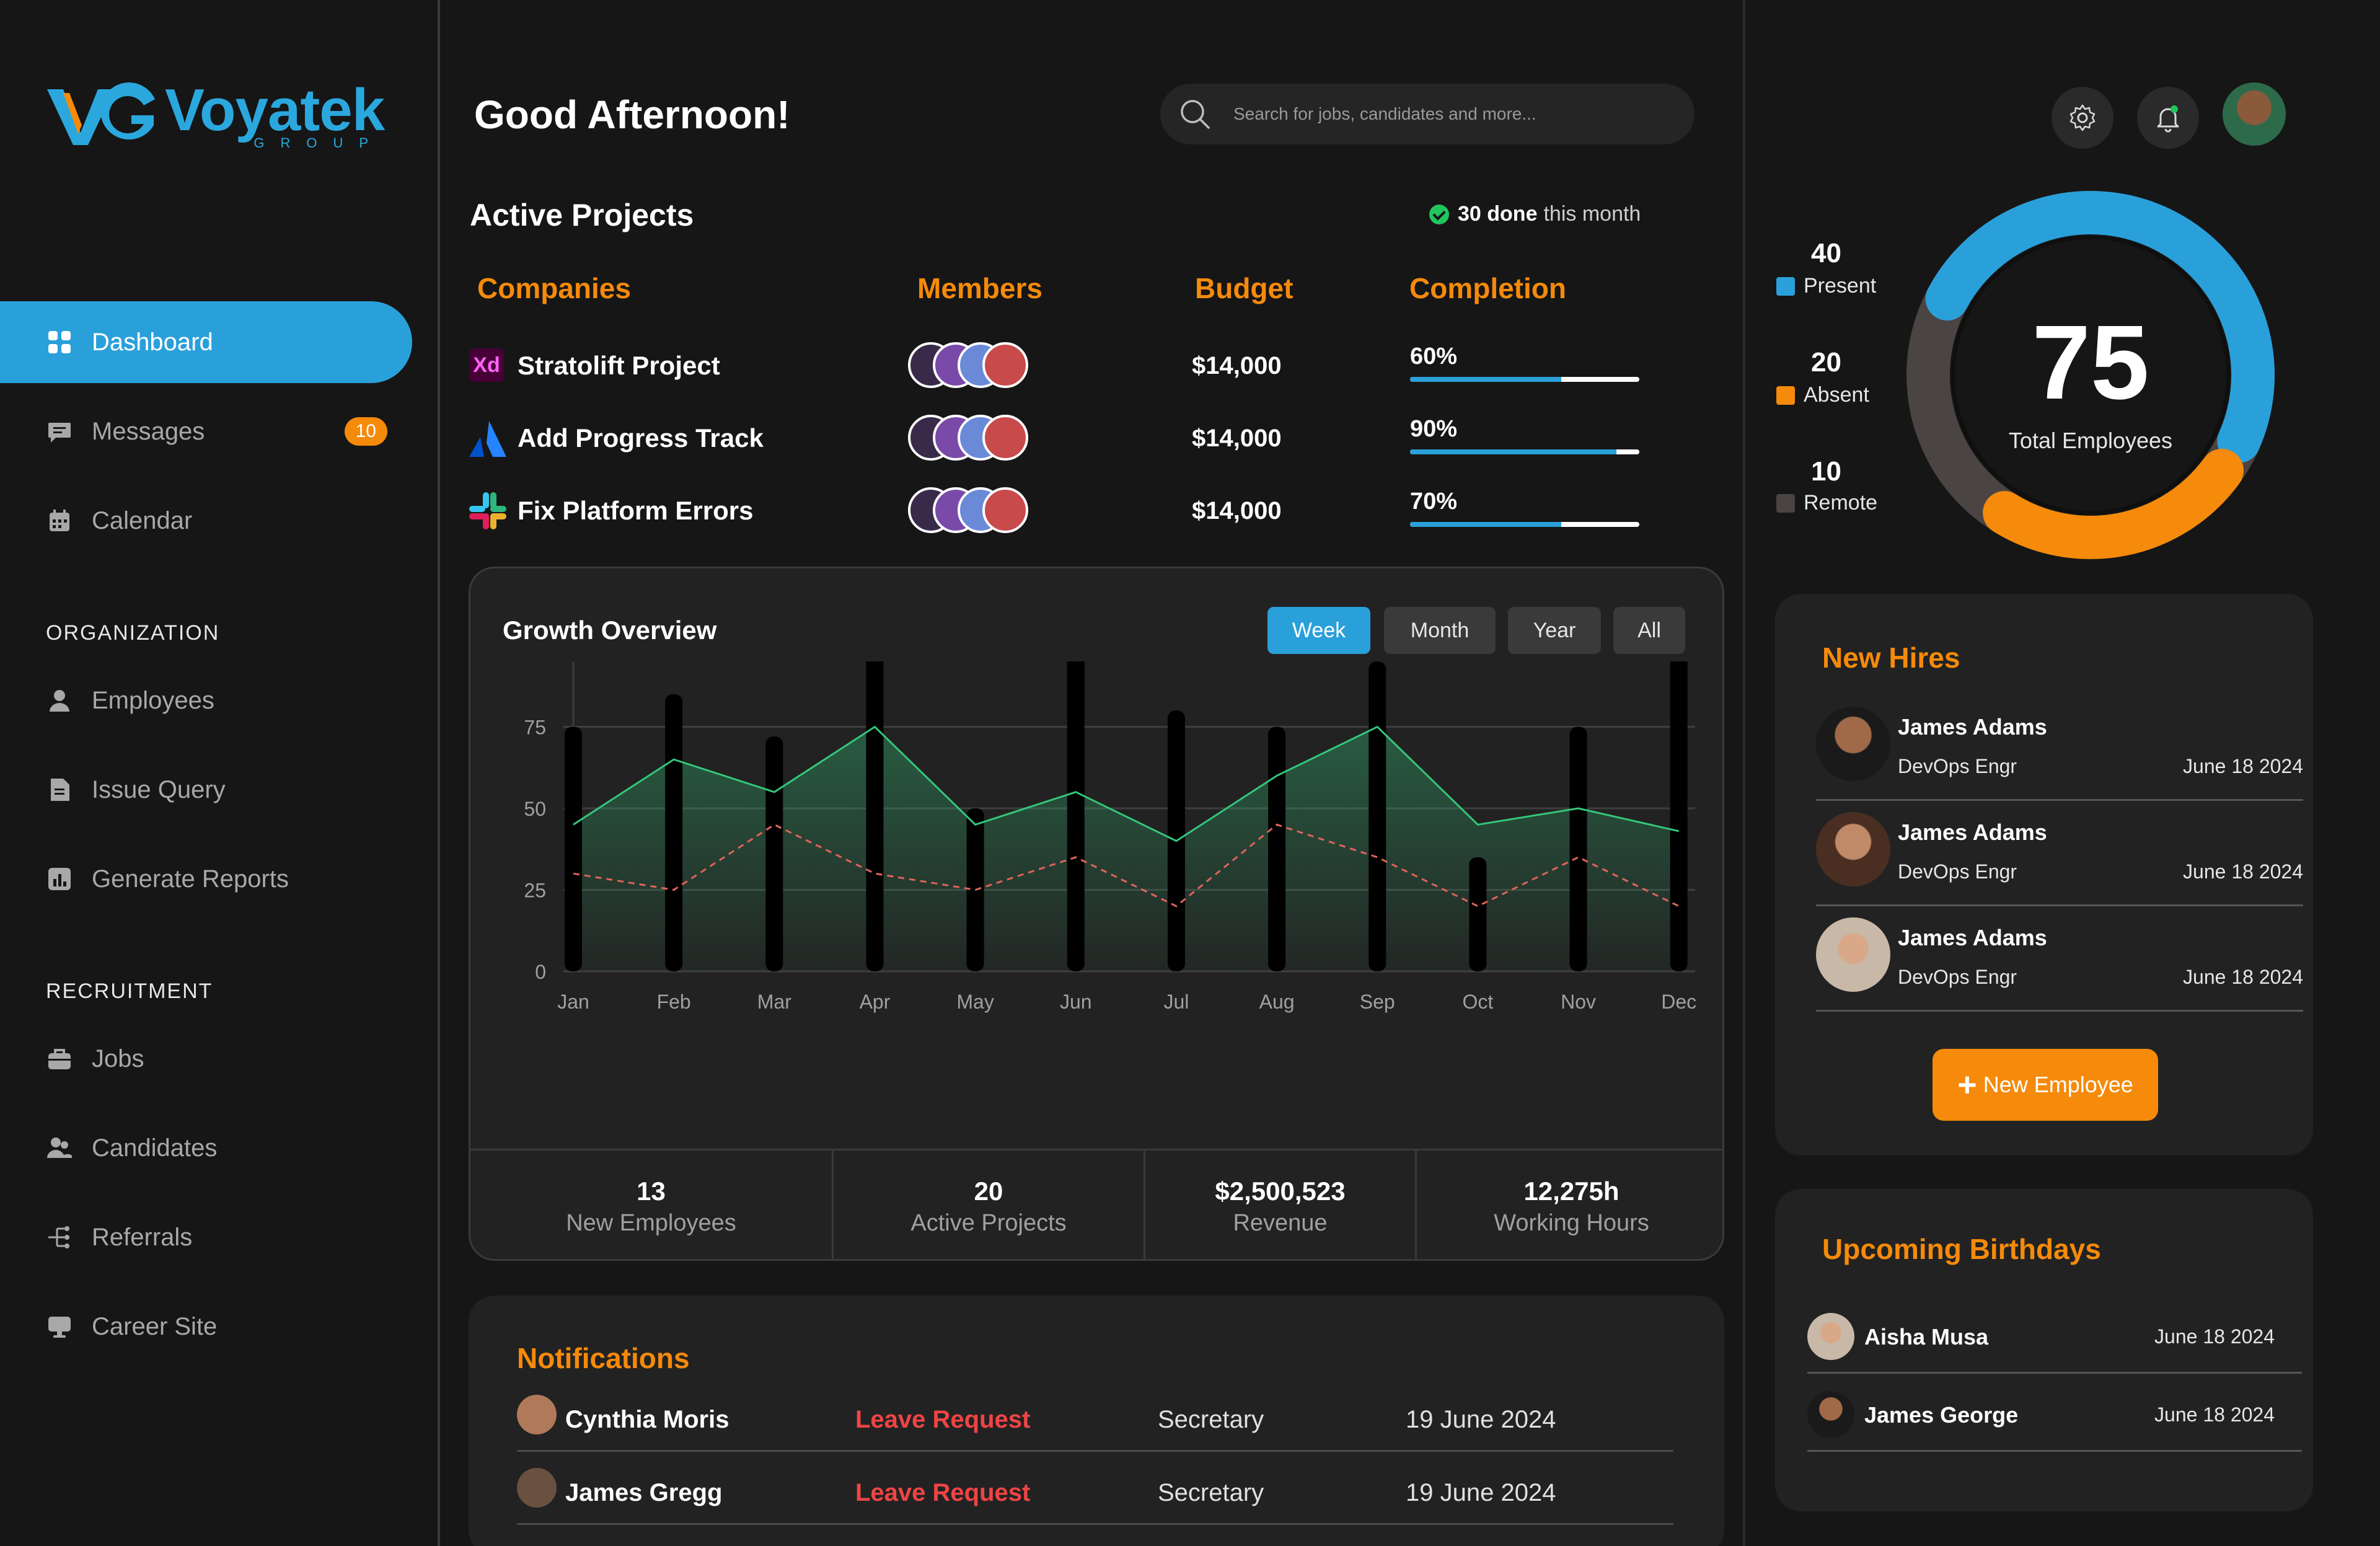 This screenshot has width=2380, height=1546. I want to click on remote-count: 10, so click(1826, 471).